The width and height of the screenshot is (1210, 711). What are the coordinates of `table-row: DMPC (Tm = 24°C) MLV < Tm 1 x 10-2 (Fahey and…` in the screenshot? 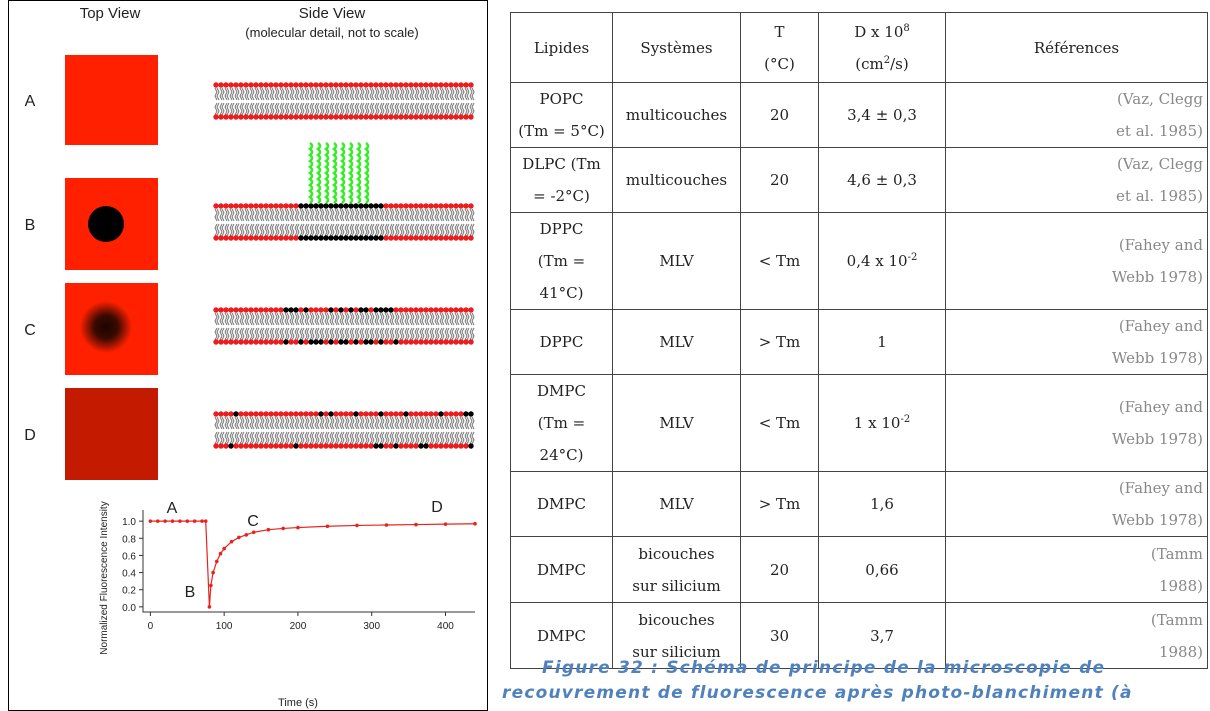 It's located at (859, 423).